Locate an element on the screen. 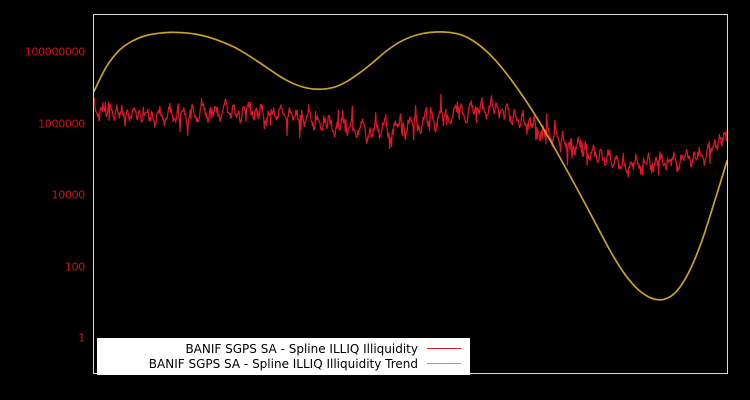 This screenshot has height=400, width=750. y-axis-tick-label: 10000 is located at coordinates (68, 195).